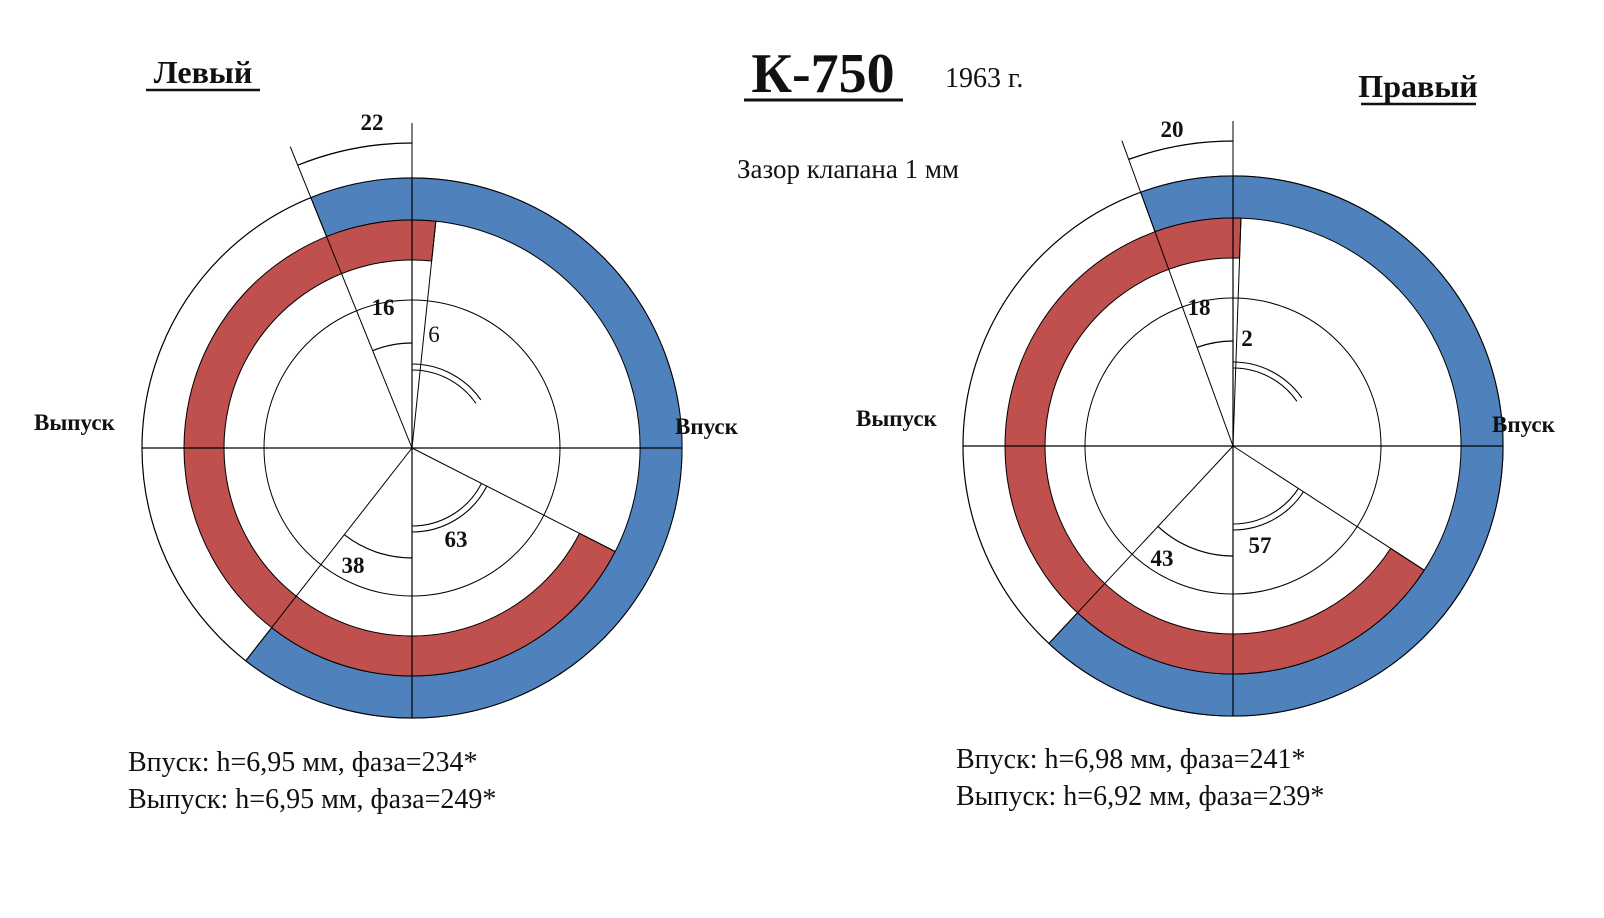  Describe the element at coordinates (424, 335) in the screenshot. I see `left-exhaust-close-line` at that location.